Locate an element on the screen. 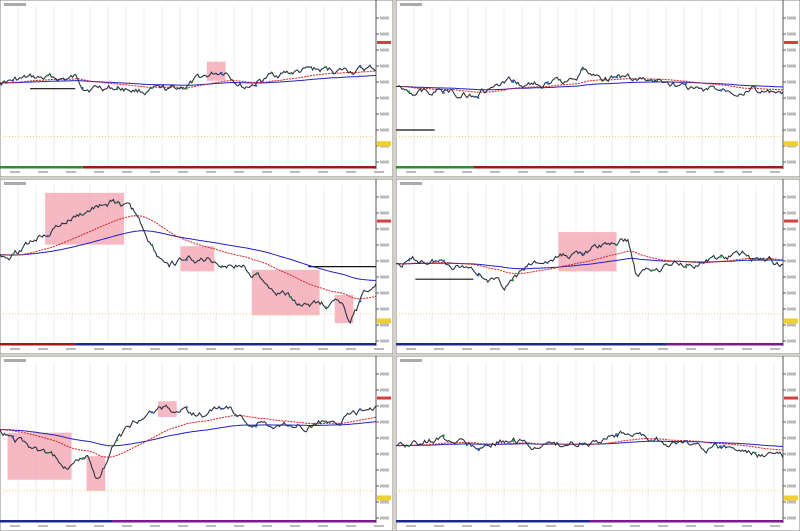 This screenshot has height=531, width=800. fast-average is located at coordinates (188, 79).